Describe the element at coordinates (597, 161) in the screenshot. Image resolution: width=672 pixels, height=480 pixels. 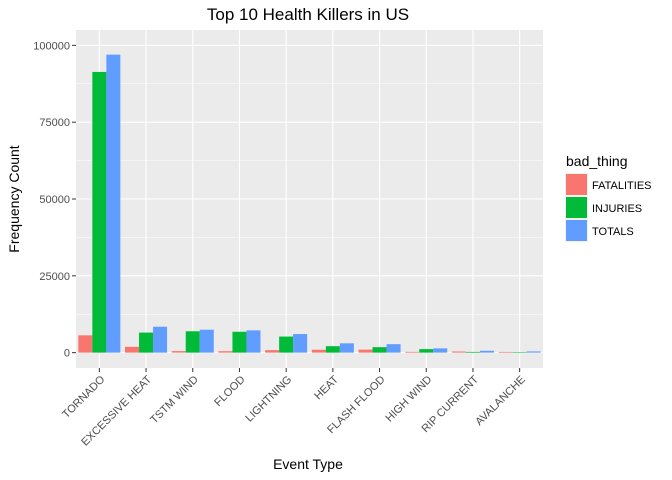
I see `legend-title: bad_thing` at that location.